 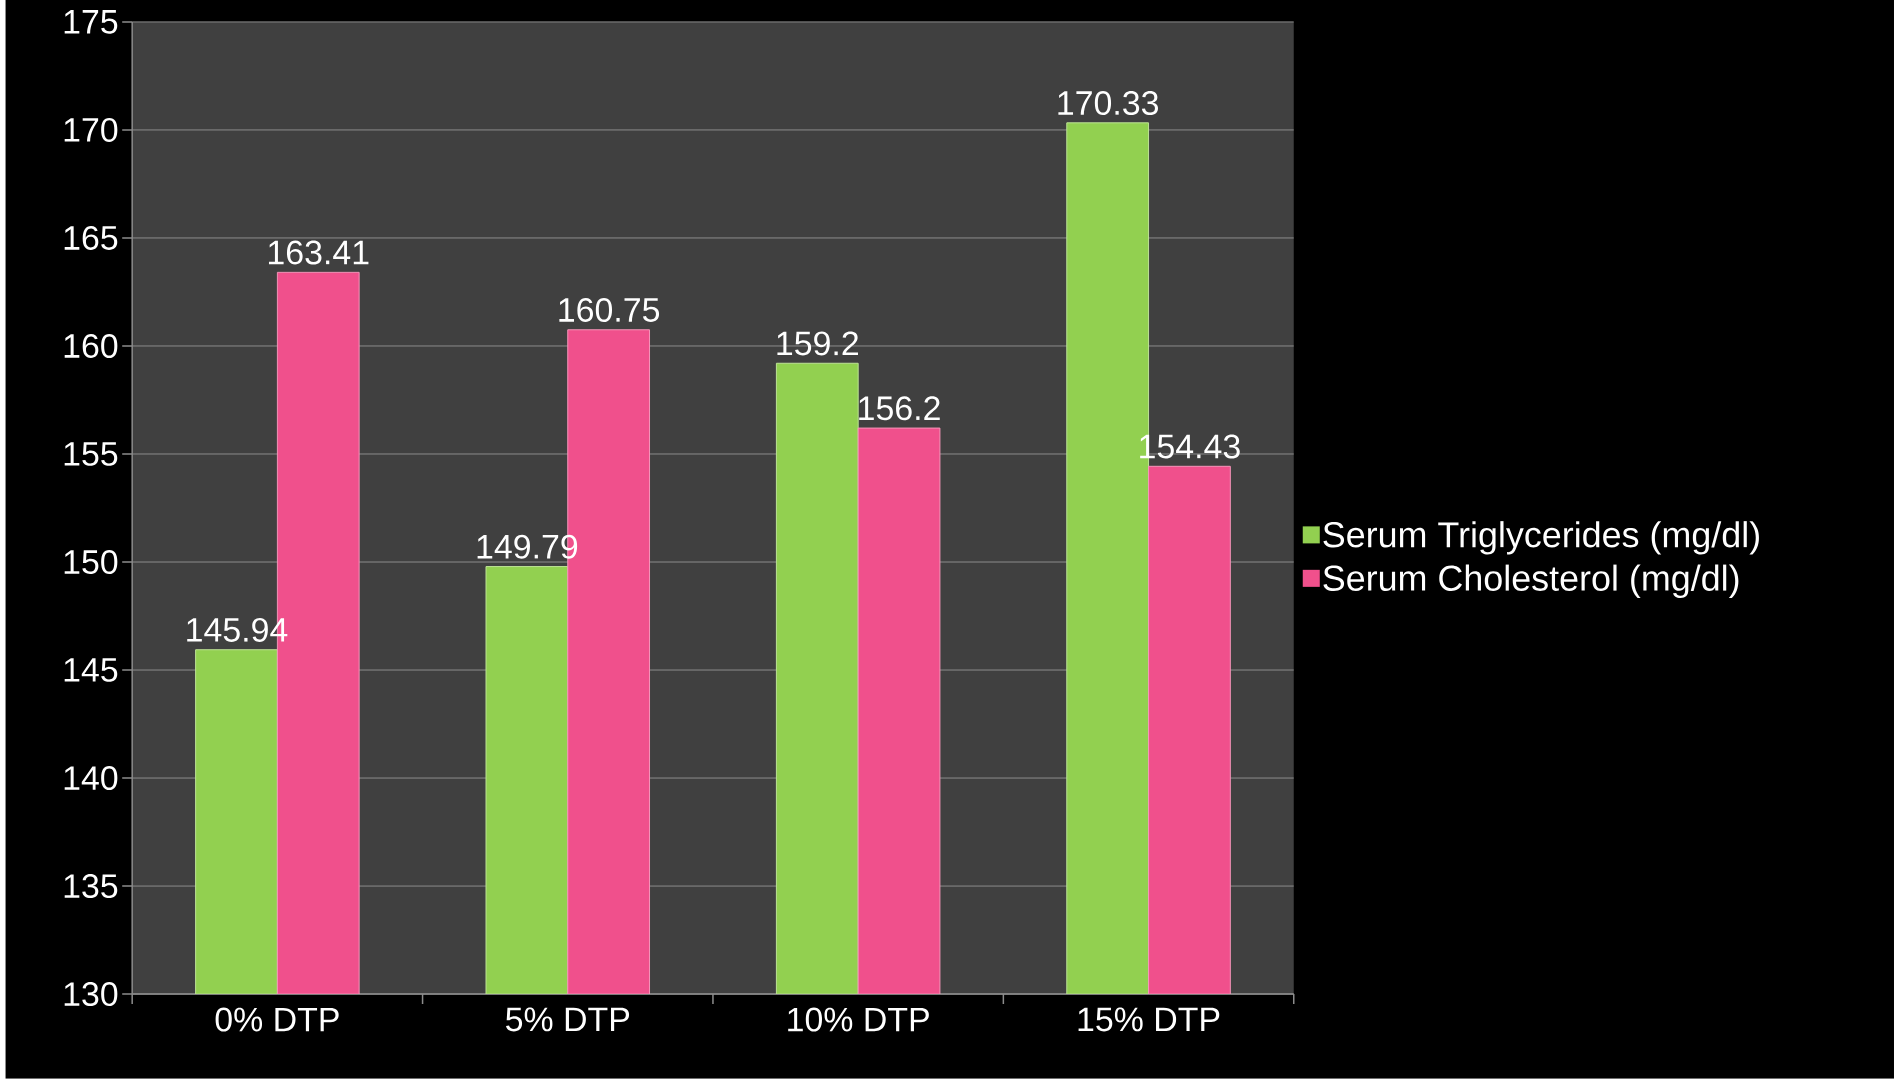 What do you see at coordinates (609, 310) in the screenshot?
I see `data-label: 160.75` at bounding box center [609, 310].